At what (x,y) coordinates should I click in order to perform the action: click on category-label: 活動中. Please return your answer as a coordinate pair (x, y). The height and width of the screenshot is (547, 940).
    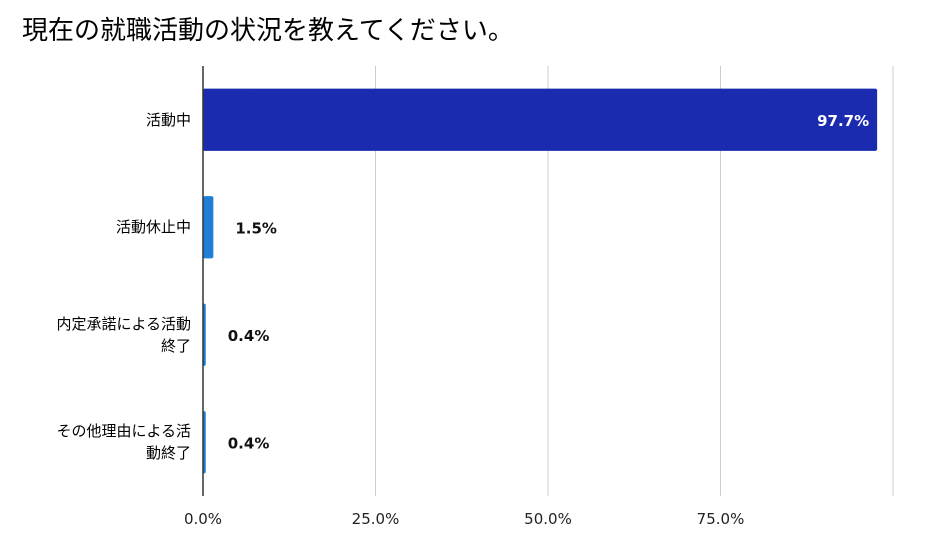
    Looking at the image, I should click on (96, 120).